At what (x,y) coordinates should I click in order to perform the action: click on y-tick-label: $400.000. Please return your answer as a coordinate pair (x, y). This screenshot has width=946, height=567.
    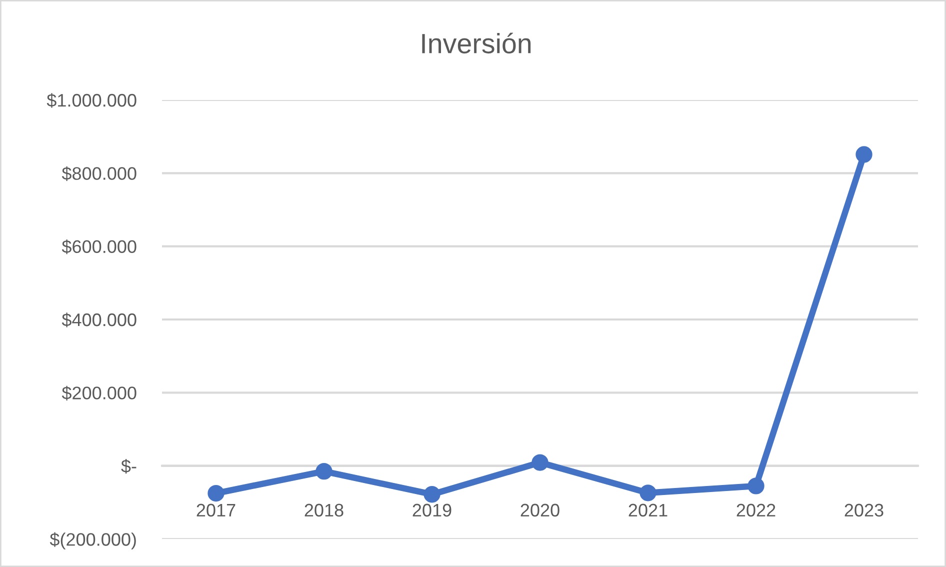
    Looking at the image, I should click on (99, 320).